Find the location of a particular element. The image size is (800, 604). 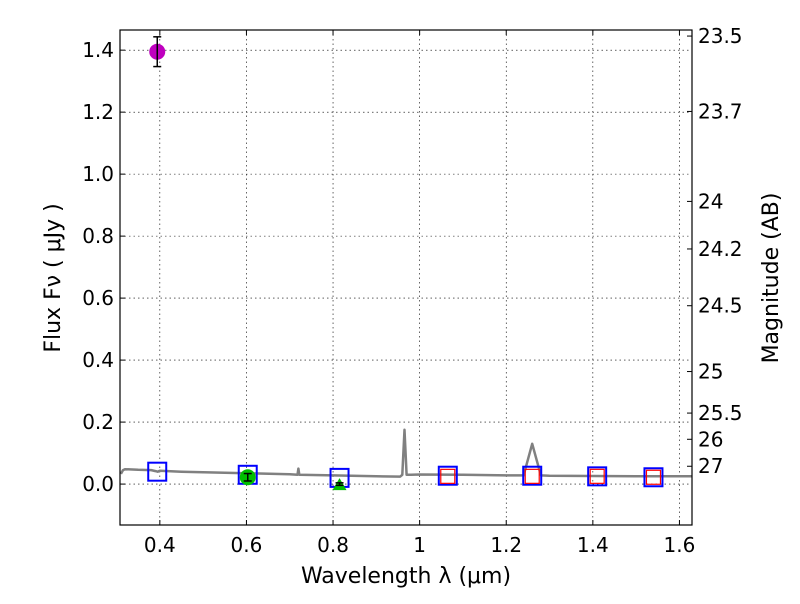

mag-tick-label: 25 is located at coordinates (710, 372).